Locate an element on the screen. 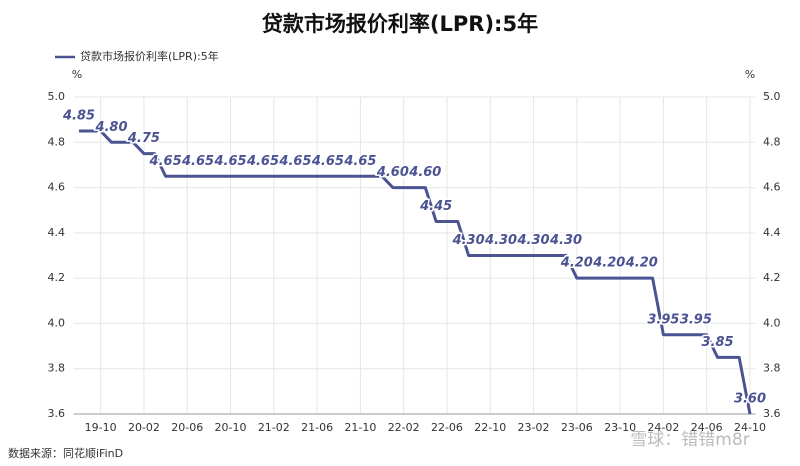 This screenshot has height=466, width=800. y-tick-label: 4.2 is located at coordinates (57, 277).